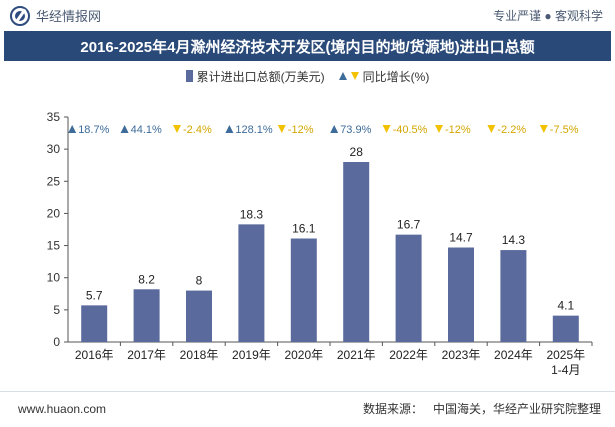 The height and width of the screenshot is (427, 615). Describe the element at coordinates (93, 130) in the screenshot. I see `growth-value-label: 18.7%` at that location.